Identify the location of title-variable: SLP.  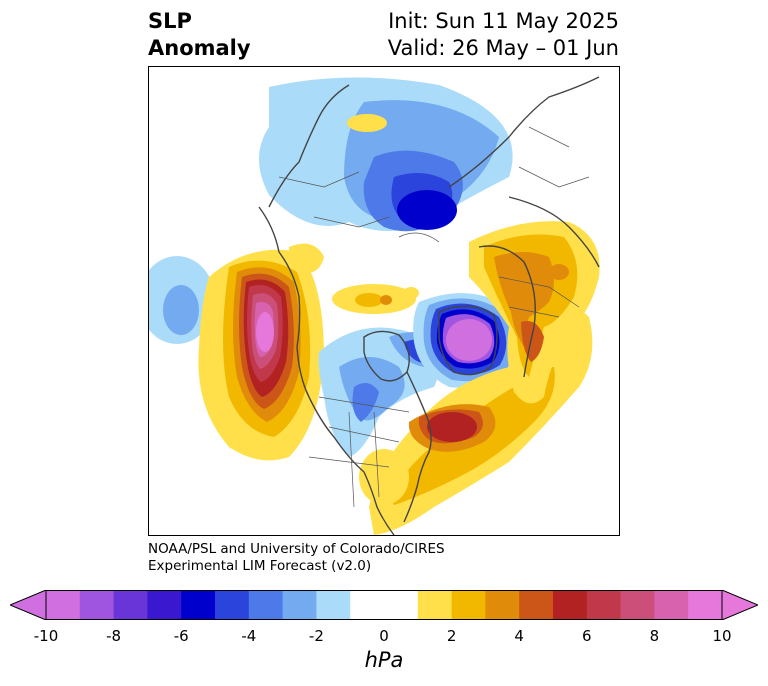
(170, 21).